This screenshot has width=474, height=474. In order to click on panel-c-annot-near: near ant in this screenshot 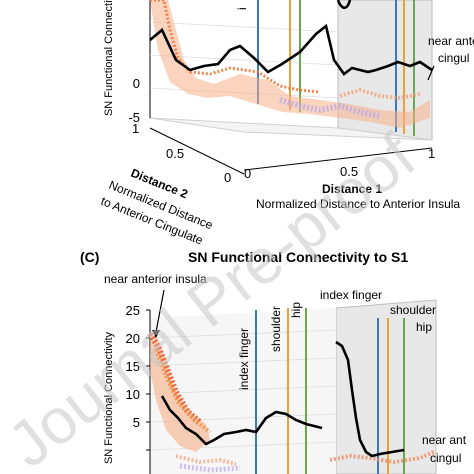, I will do `click(444, 440)`.